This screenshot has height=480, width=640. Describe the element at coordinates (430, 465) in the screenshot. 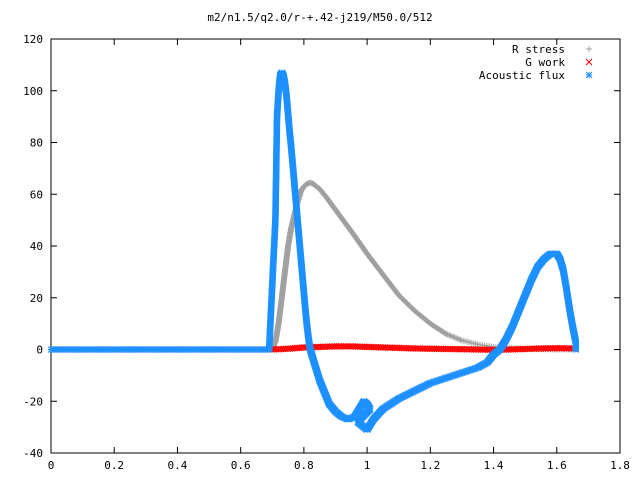

I see `x-tick-label: 1.2` at that location.